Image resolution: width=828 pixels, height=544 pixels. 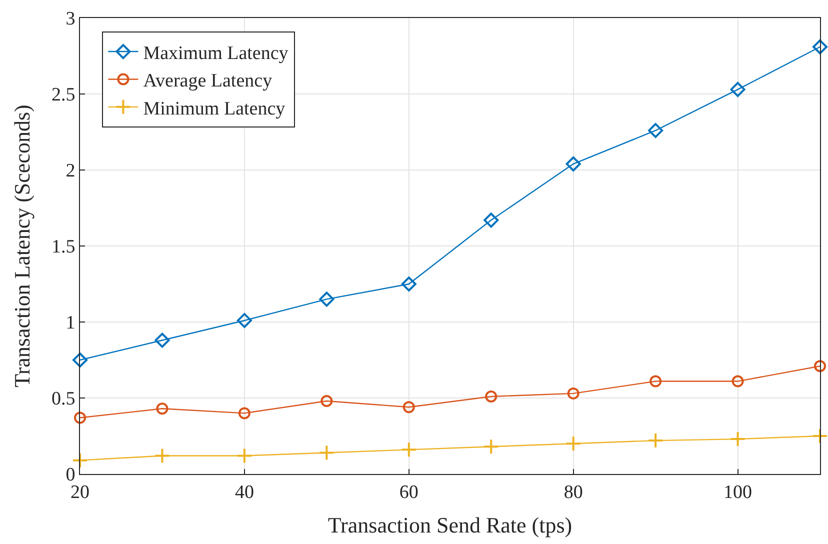 What do you see at coordinates (21, 246) in the screenshot?
I see `y-axis-title: Transaction Latency (Sceconds)` at bounding box center [21, 246].